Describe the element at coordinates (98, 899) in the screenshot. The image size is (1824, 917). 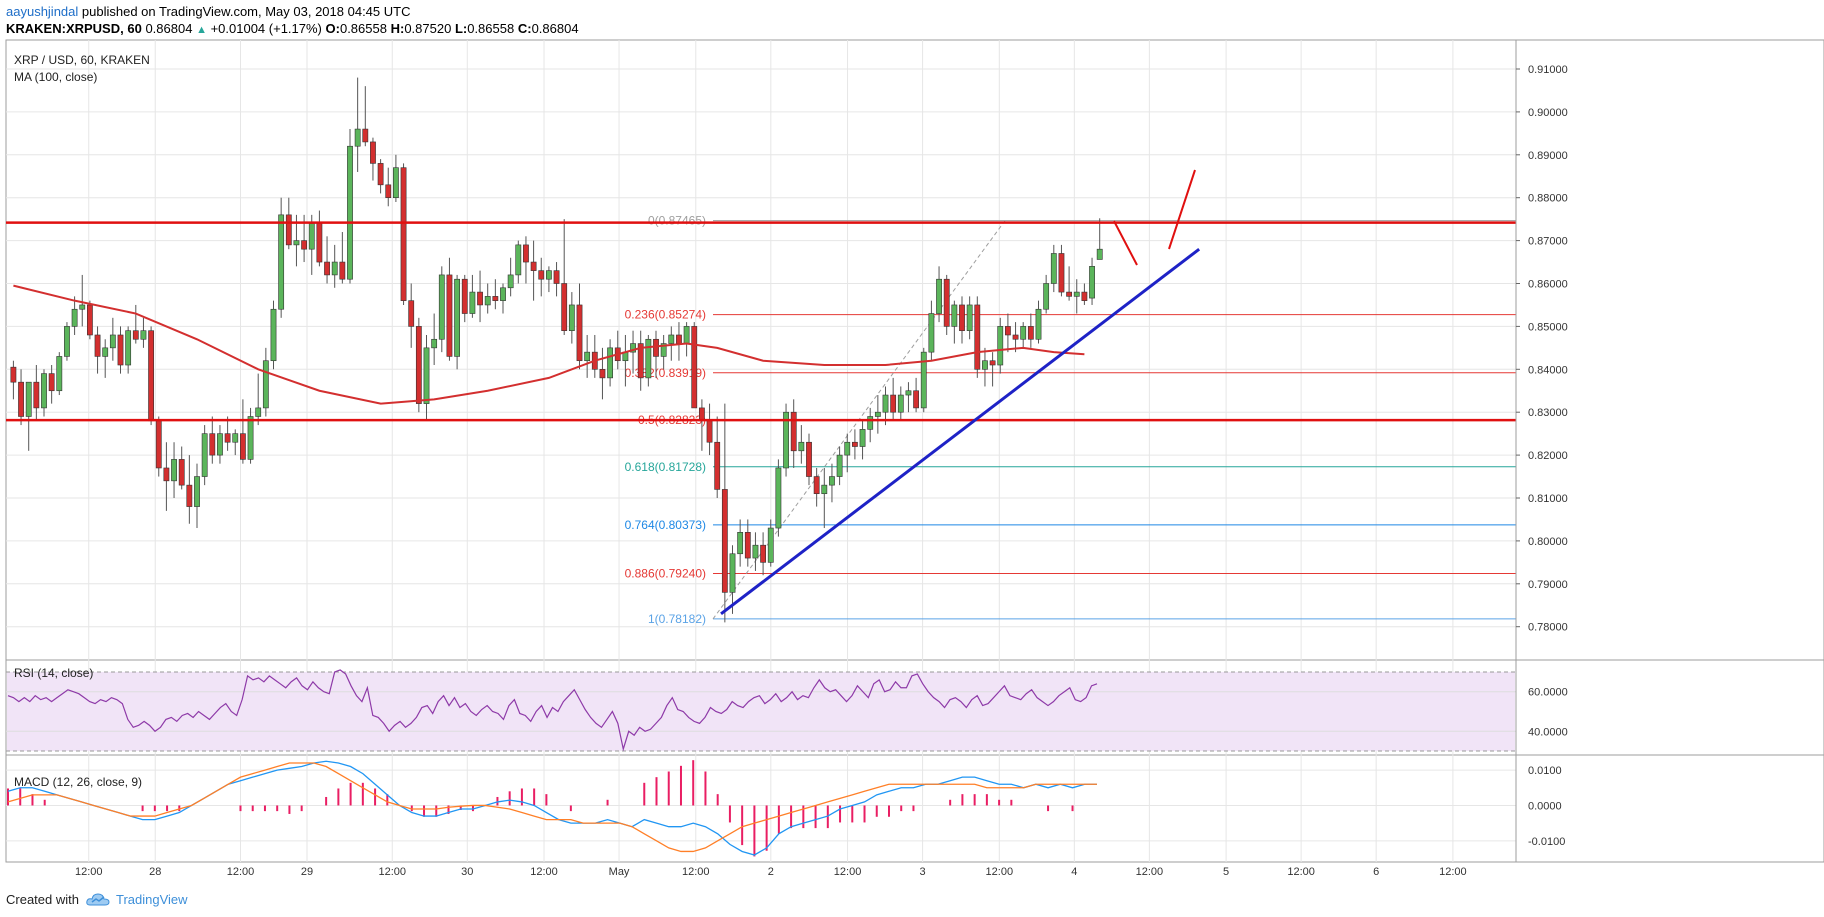
I see `tradingview-cloud-icon` at that location.